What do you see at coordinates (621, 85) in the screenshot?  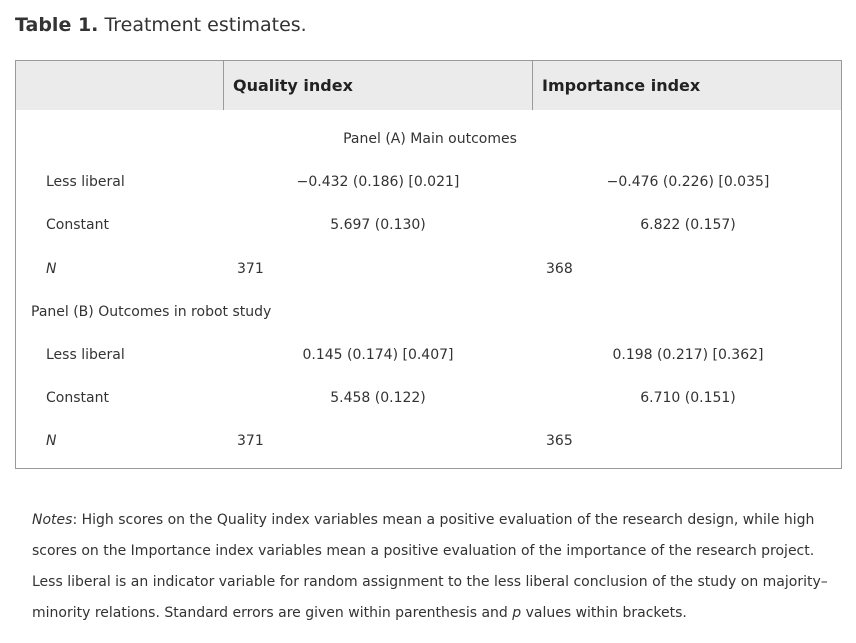 I see `header-importance-index: Importance index` at bounding box center [621, 85].